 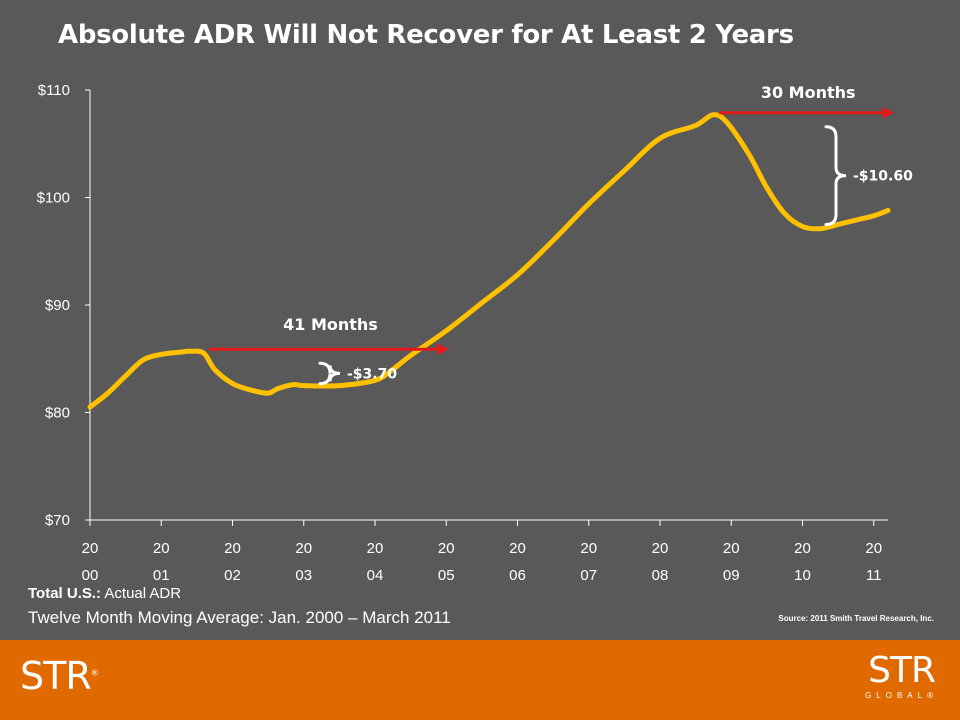 I want to click on y-tick-label: $70, so click(x=57, y=520).